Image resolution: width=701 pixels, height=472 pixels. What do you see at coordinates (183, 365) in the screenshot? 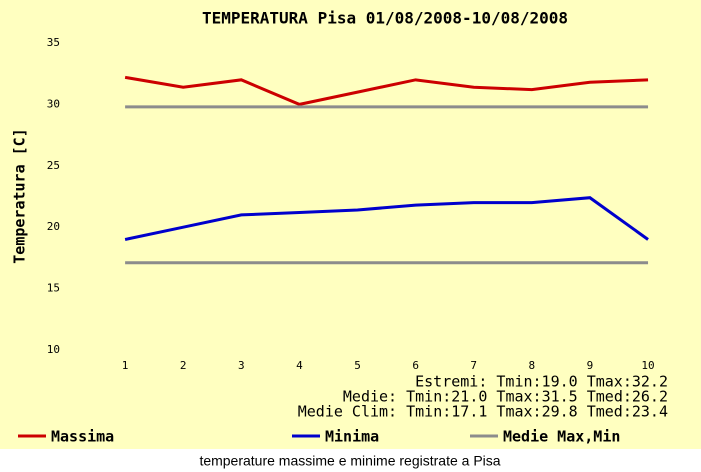
I see `x-tick-label: 2` at bounding box center [183, 365].